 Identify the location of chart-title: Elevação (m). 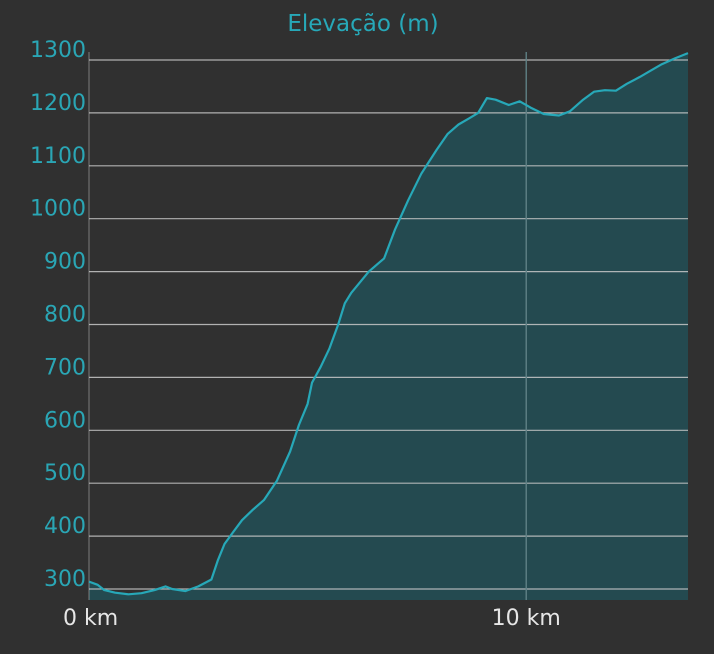
(362, 24).